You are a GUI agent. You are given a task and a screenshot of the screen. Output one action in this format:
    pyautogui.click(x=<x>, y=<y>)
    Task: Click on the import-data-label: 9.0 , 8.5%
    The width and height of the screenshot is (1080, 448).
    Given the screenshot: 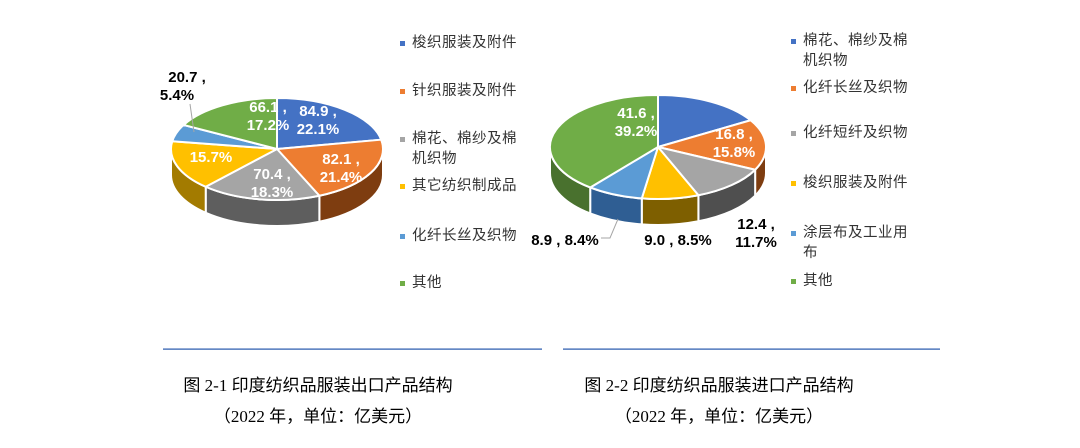 What is the action you would take?
    pyautogui.click(x=678, y=240)
    